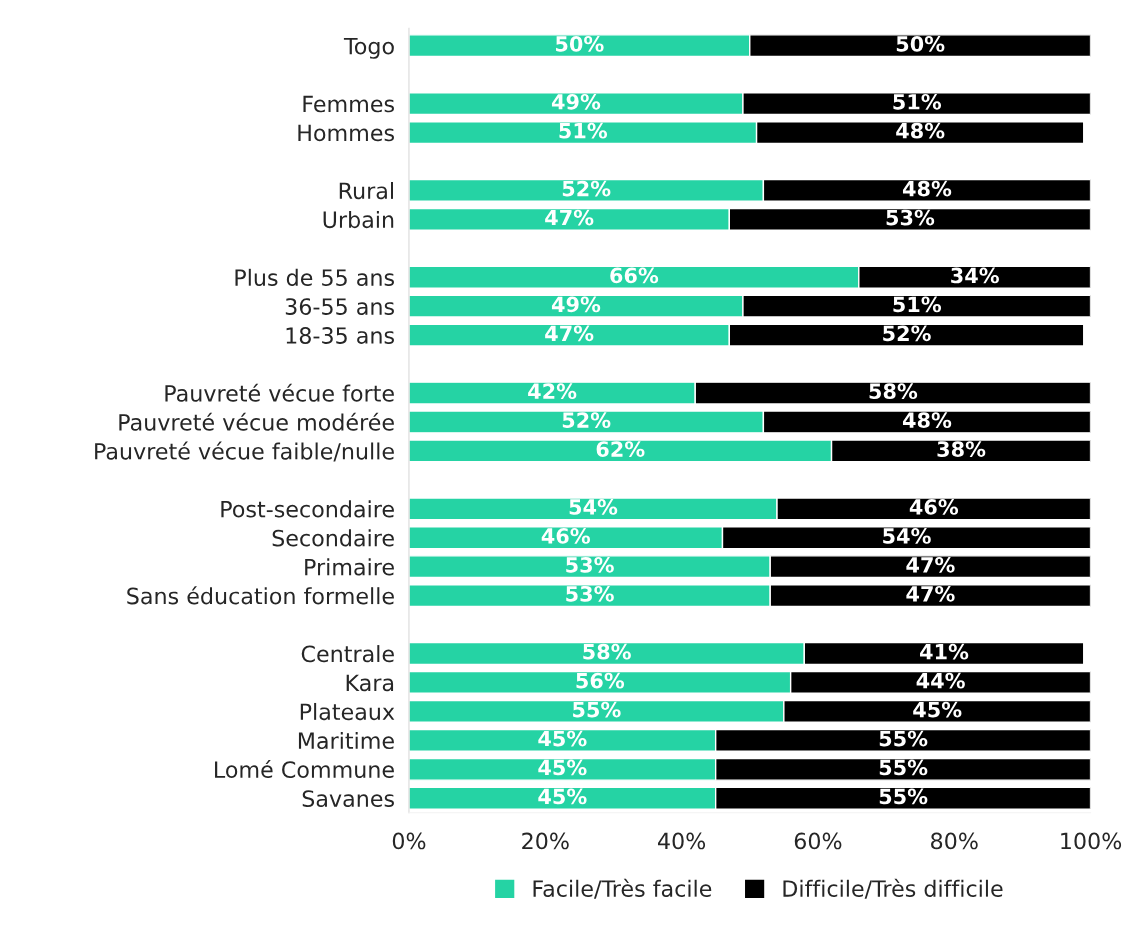 Image resolution: width=1136 pixels, height=945 pixels. Describe the element at coordinates (340, 335) in the screenshot. I see `y-tick-label: 18-35 ans` at that location.